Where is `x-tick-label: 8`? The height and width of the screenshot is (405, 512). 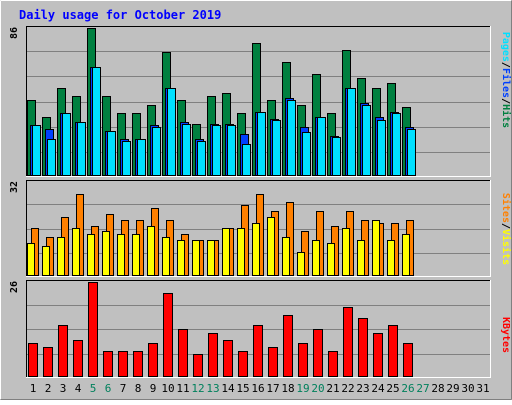 x-tick-label: 8 is located at coordinates (138, 388).